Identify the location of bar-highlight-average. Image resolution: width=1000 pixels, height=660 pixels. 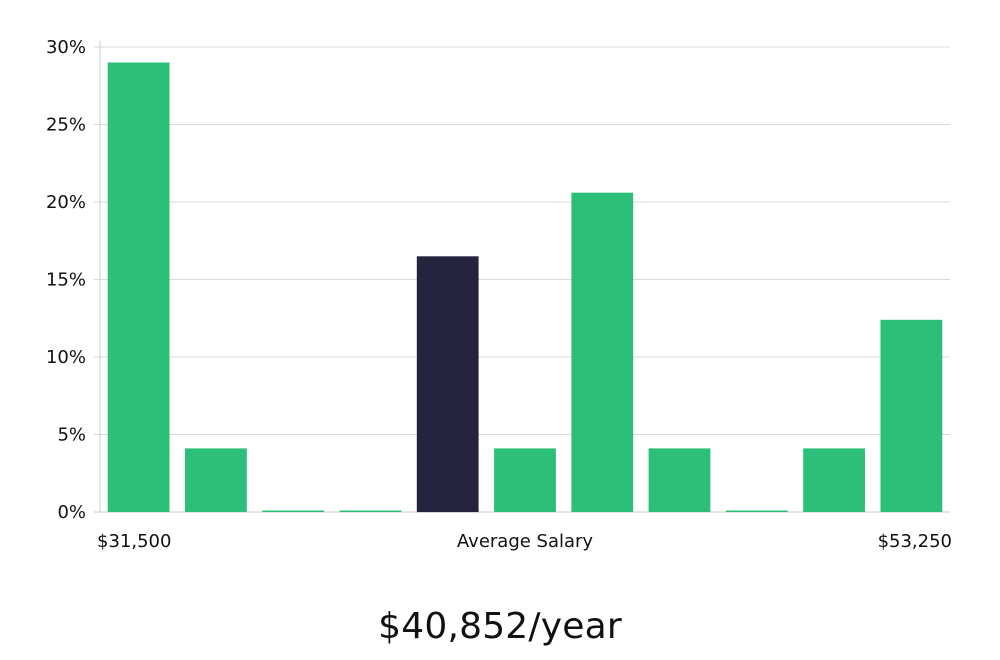
(447, 384).